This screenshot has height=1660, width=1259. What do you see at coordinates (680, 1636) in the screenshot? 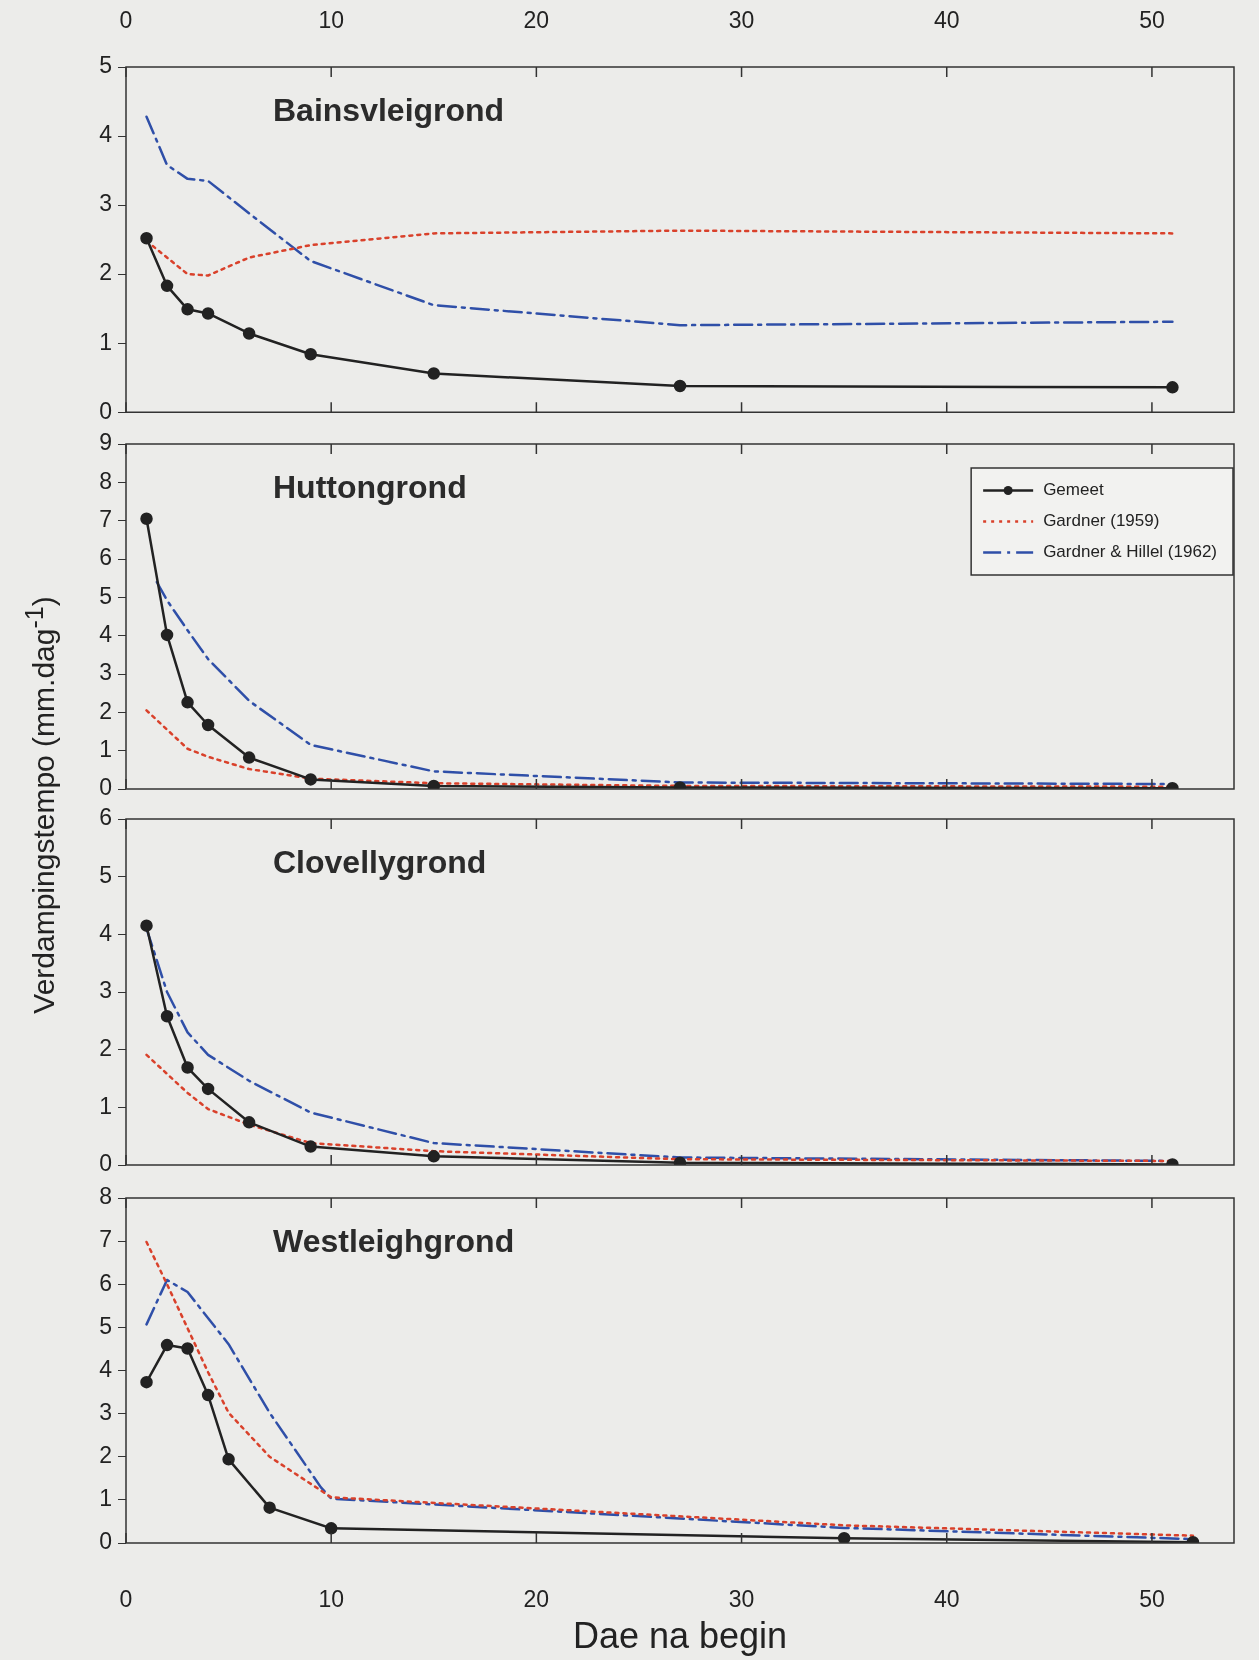
I see `x-axis-title: Dae na begin` at bounding box center [680, 1636].